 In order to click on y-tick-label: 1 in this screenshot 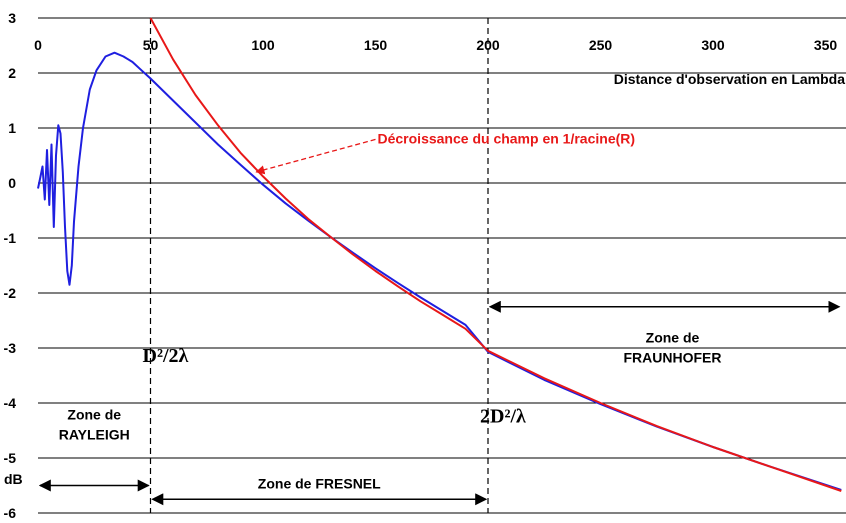, I will do `click(12, 128)`.